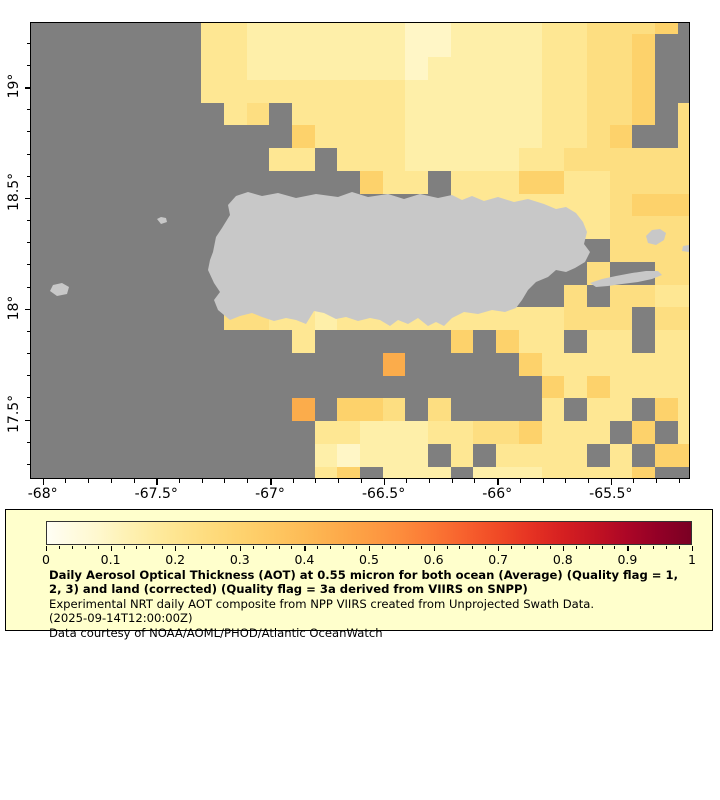 This screenshot has height=800, width=720. I want to click on y-tick-label: 17.5°, so click(14, 413).